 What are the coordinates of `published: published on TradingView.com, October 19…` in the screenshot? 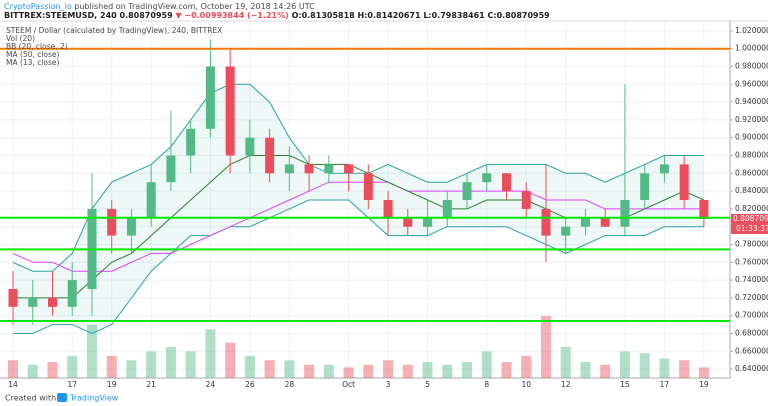 It's located at (194, 6).